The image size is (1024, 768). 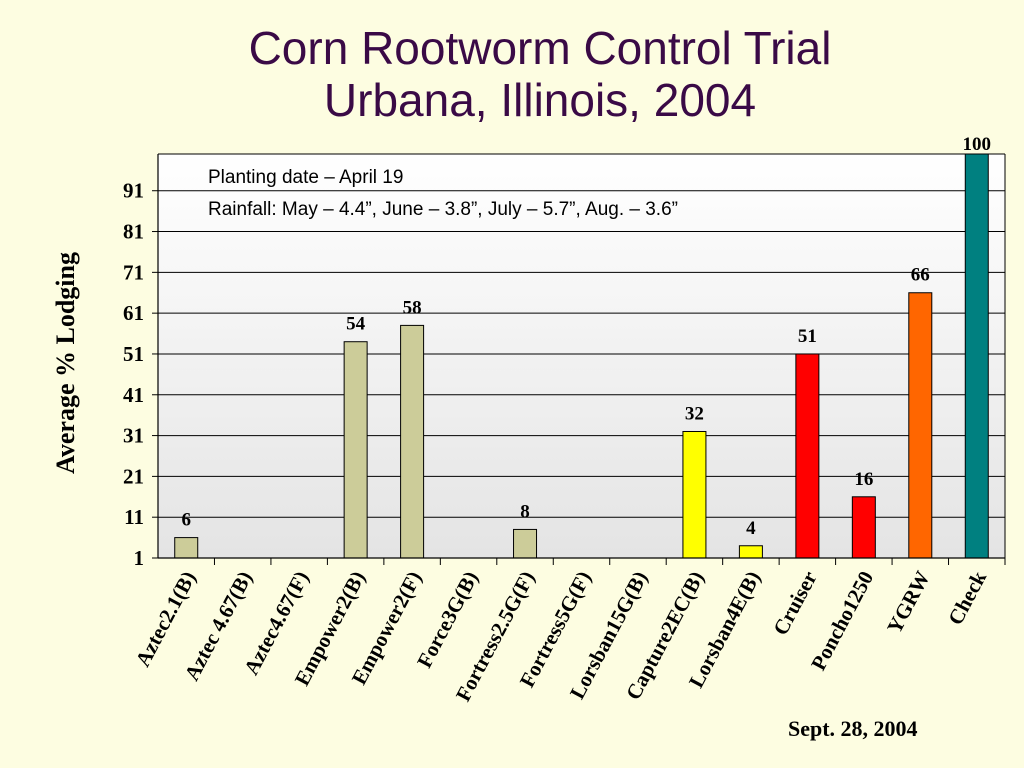 What do you see at coordinates (355, 450) in the screenshot?
I see `bar-empower2-b` at bounding box center [355, 450].